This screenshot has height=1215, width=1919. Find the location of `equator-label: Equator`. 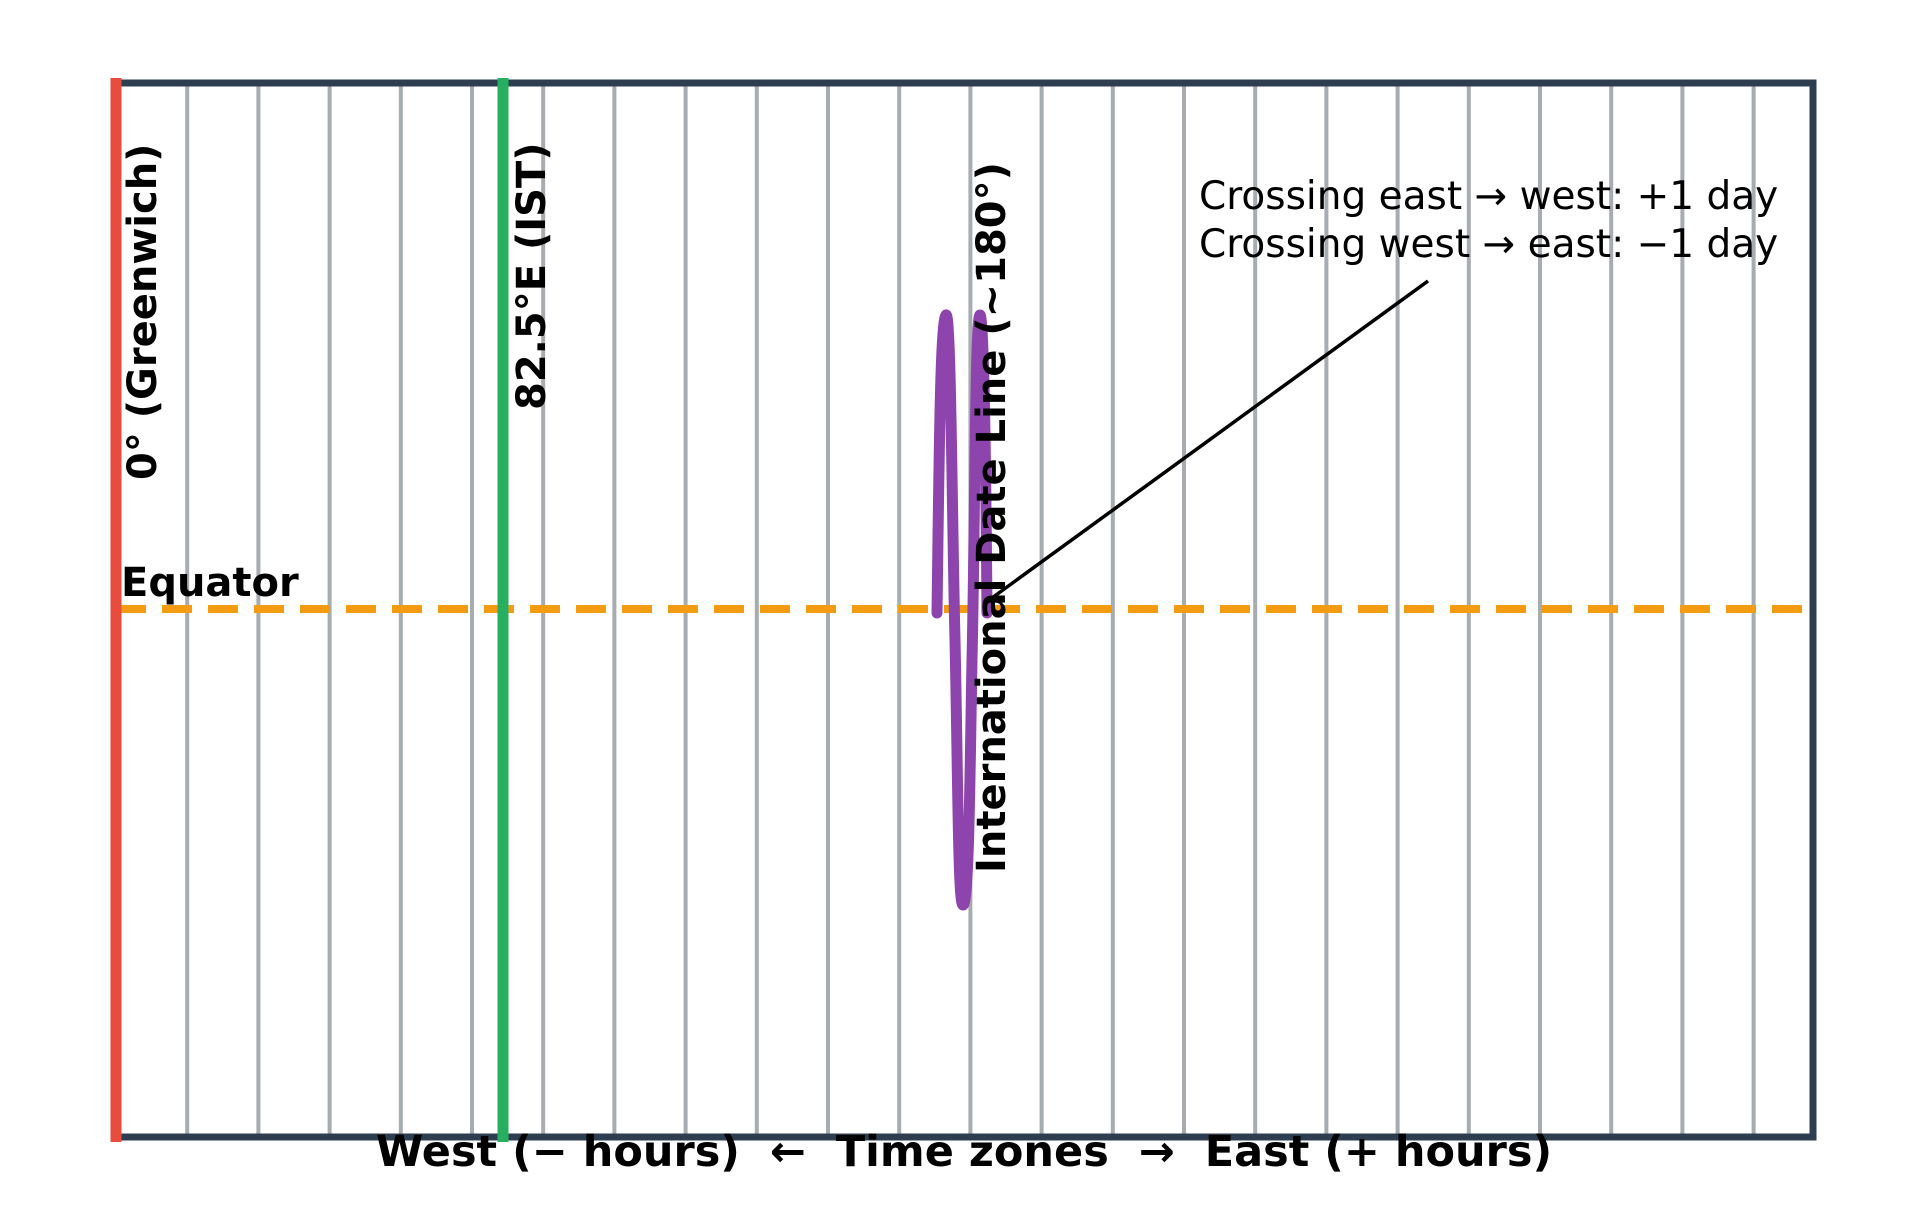

equator-label: Equator is located at coordinates (210, 583).